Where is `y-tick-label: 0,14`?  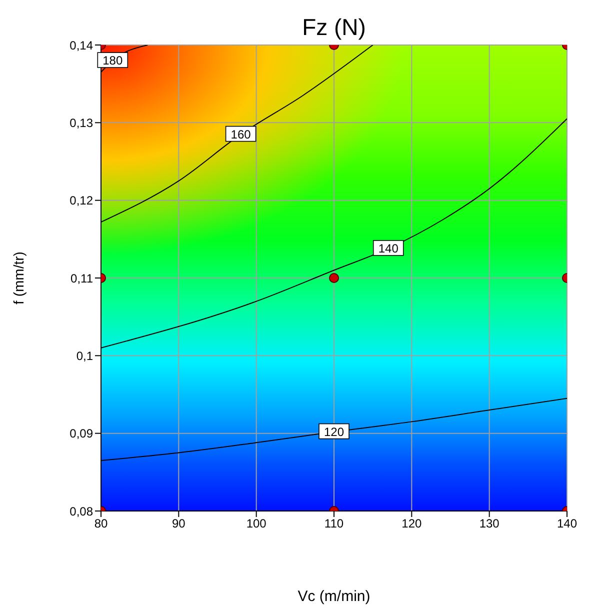
y-tick-label: 0,14 is located at coordinates (82, 45).